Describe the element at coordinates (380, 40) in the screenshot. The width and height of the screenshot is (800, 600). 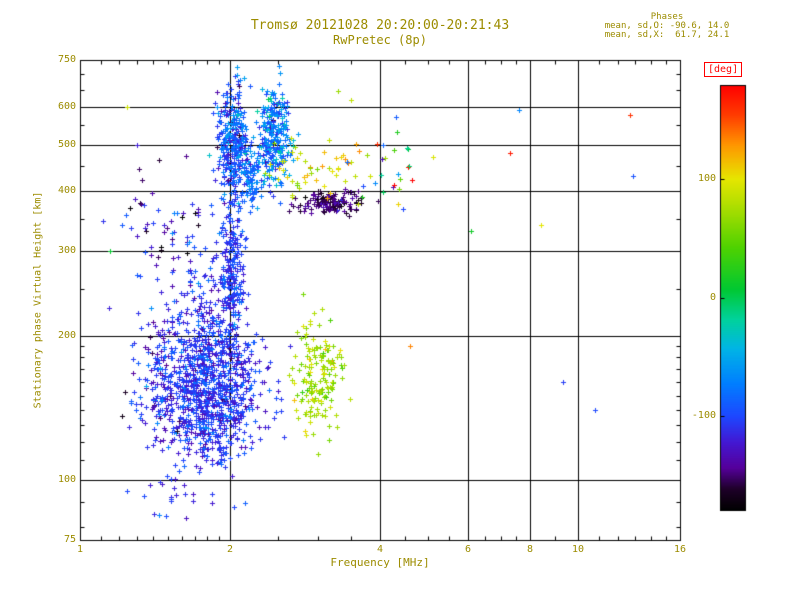
I see `plot-subtitle: RwPretec (8p)` at that location.